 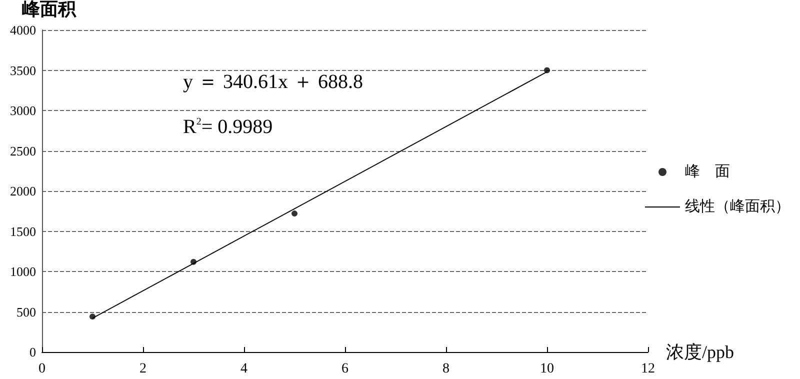 I want to click on y-tick-label: 500, so click(x=26, y=312).